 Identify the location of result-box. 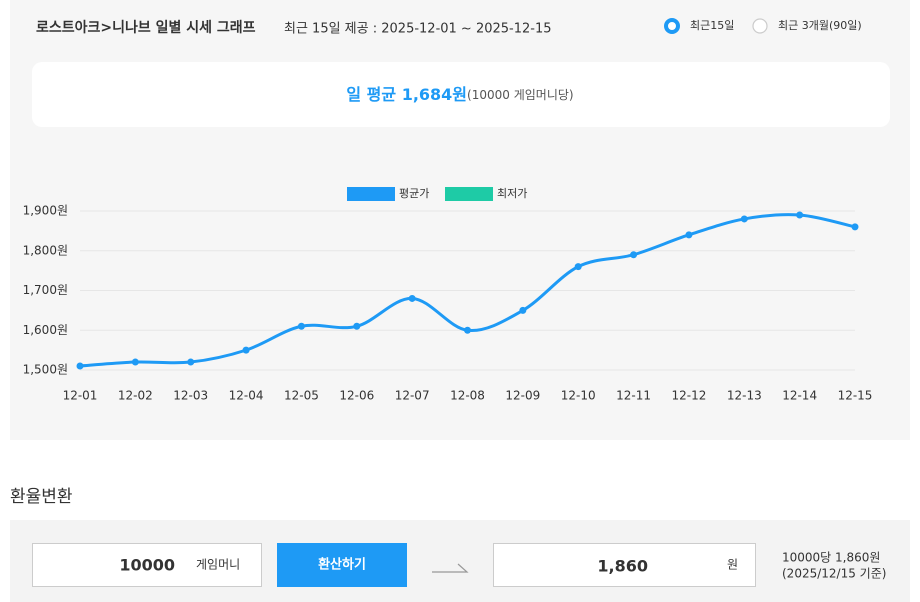
(624, 565).